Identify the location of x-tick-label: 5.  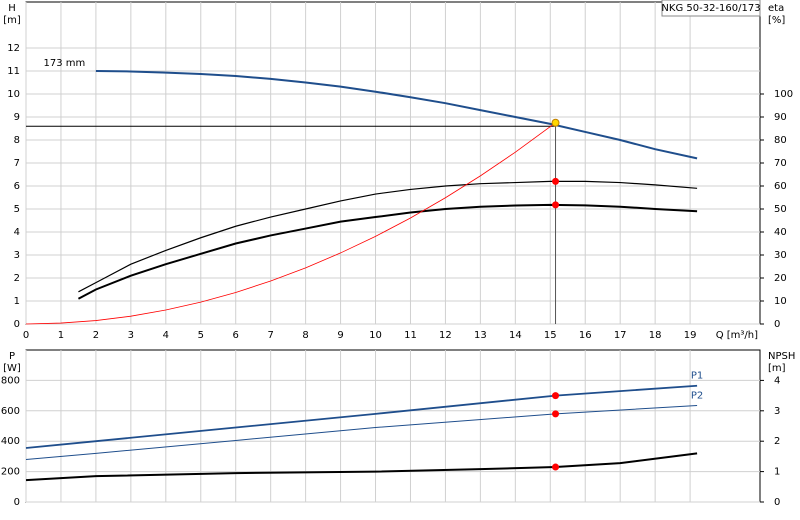
(201, 335).